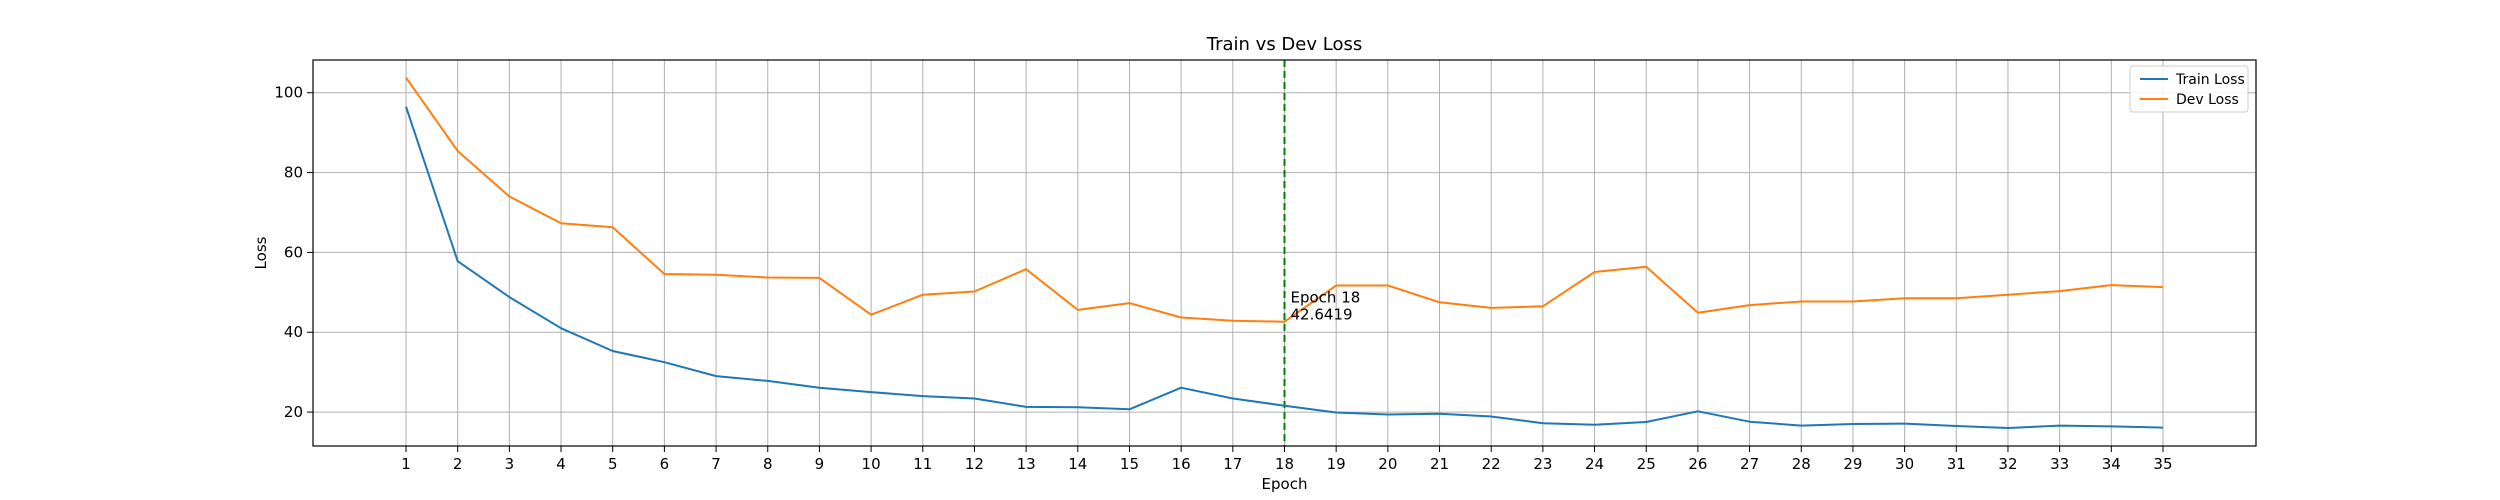 This screenshot has width=2500, height=500. Describe the element at coordinates (1801, 464) in the screenshot. I see `x-tick-label: 28` at that location.